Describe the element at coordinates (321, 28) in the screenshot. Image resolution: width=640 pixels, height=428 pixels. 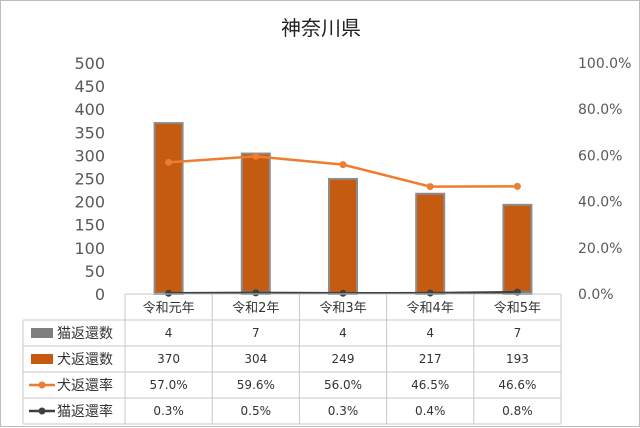
I see `chart-title: 神奈川県` at that location.